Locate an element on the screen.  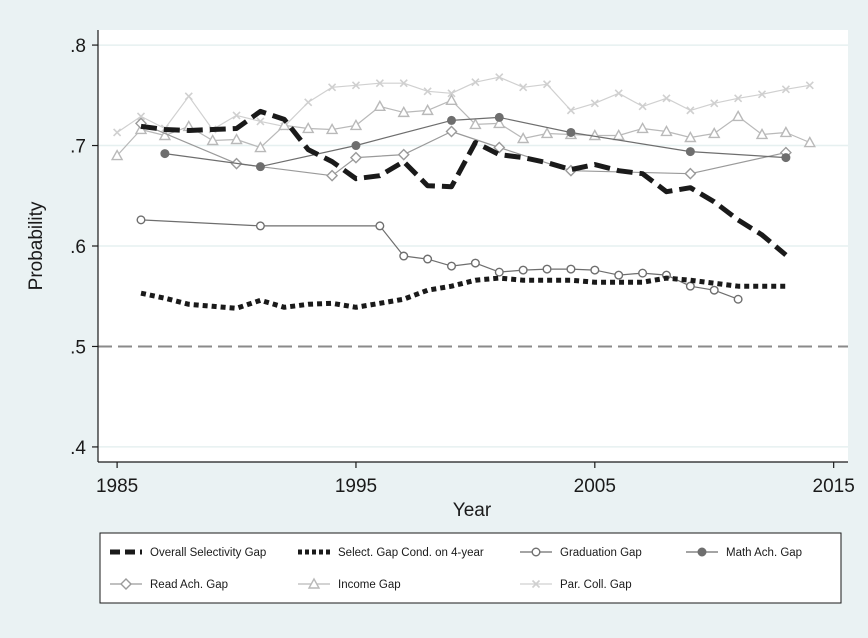
legend-item: Select. Gap Cond. on 4-year is located at coordinates (391, 553).